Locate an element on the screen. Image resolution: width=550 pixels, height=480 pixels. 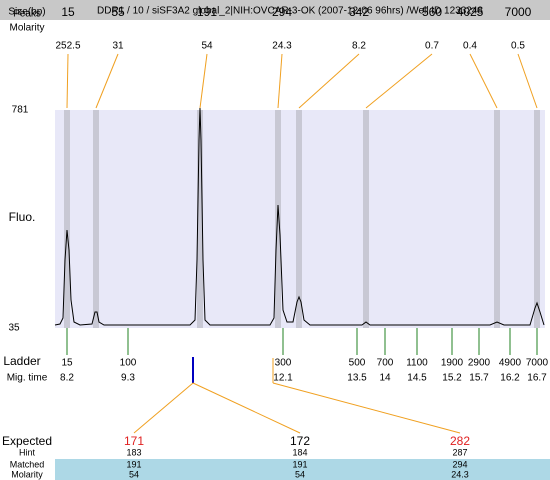
ladder-size: 1900 is located at coordinates (452, 363).